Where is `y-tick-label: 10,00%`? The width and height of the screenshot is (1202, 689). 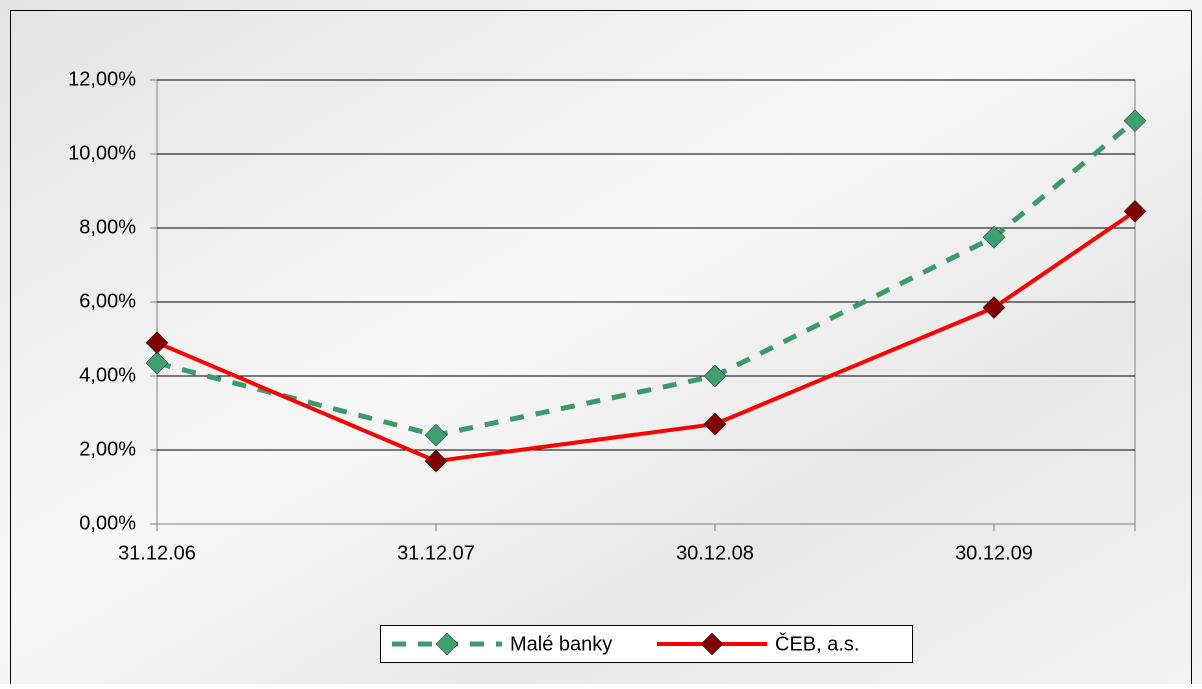
y-tick-label: 10,00% is located at coordinates (102, 153).